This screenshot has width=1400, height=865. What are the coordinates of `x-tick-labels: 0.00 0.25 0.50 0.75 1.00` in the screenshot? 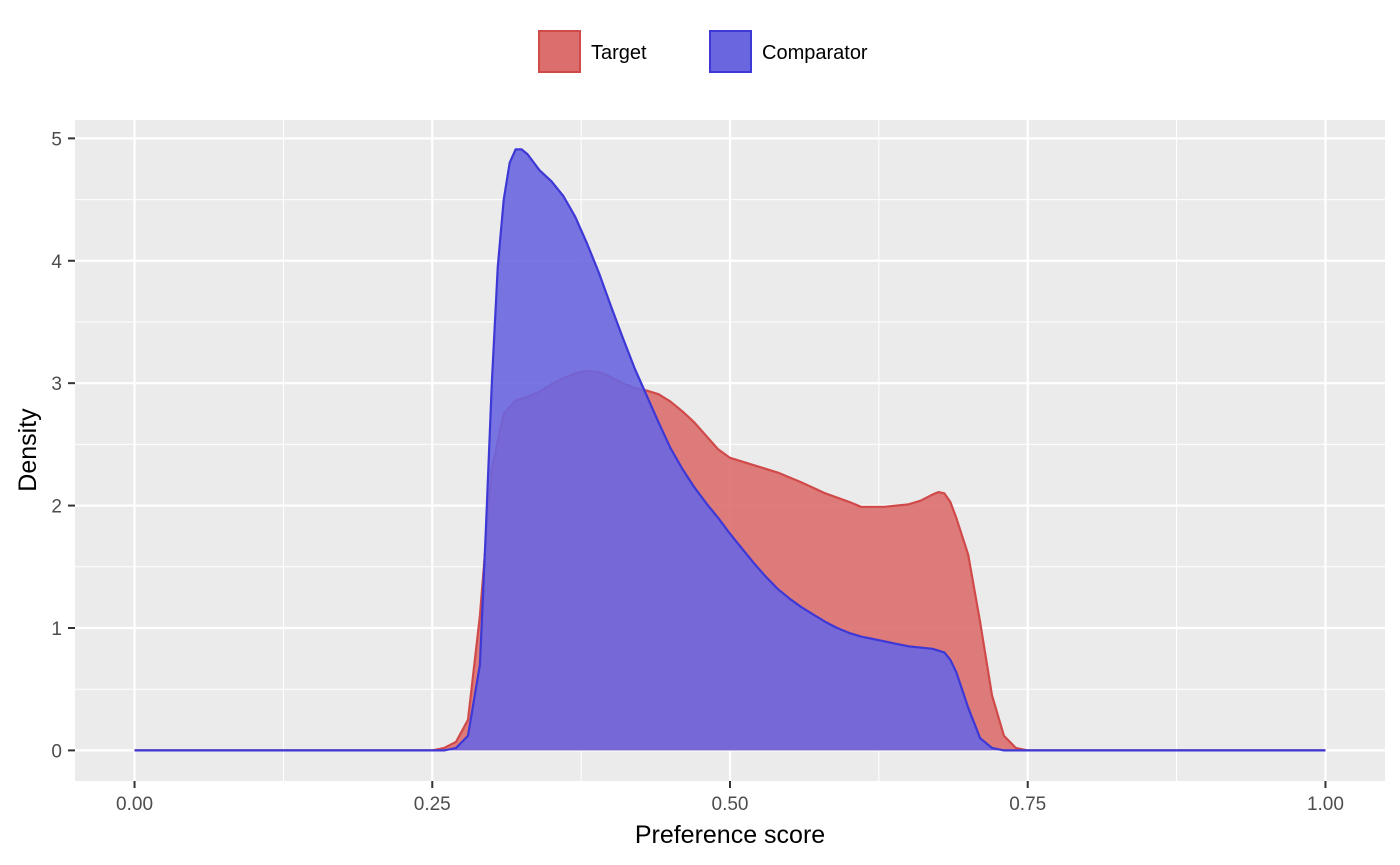 It's located at (730, 804).